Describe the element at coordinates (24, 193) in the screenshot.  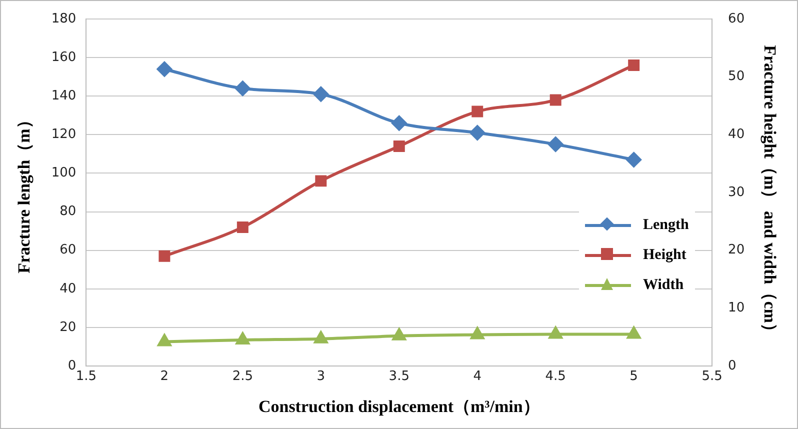
I see `y-axis-title: Fracture length（m）` at that location.